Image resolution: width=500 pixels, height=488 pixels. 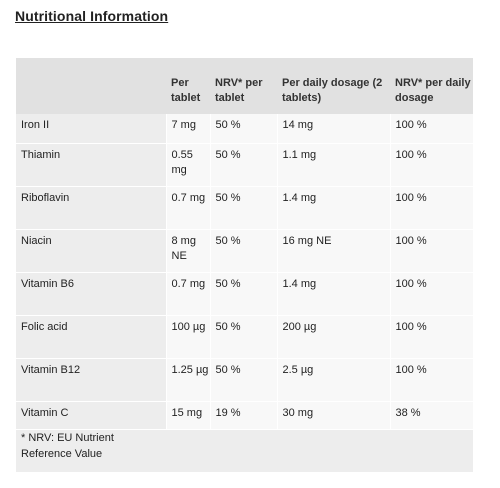 I want to click on header-per-tablet: Per tablet, so click(x=186, y=90).